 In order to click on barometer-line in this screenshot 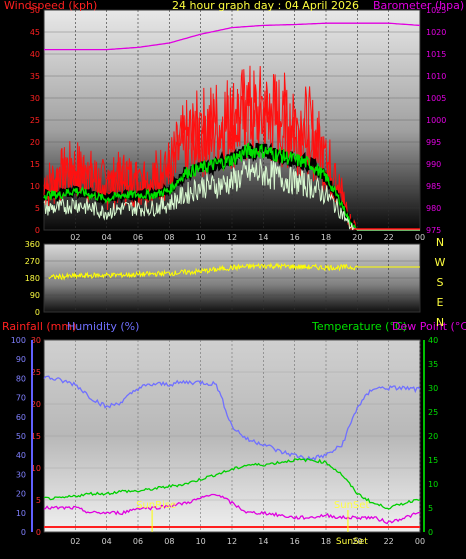, I will do `click(232, 36)`.